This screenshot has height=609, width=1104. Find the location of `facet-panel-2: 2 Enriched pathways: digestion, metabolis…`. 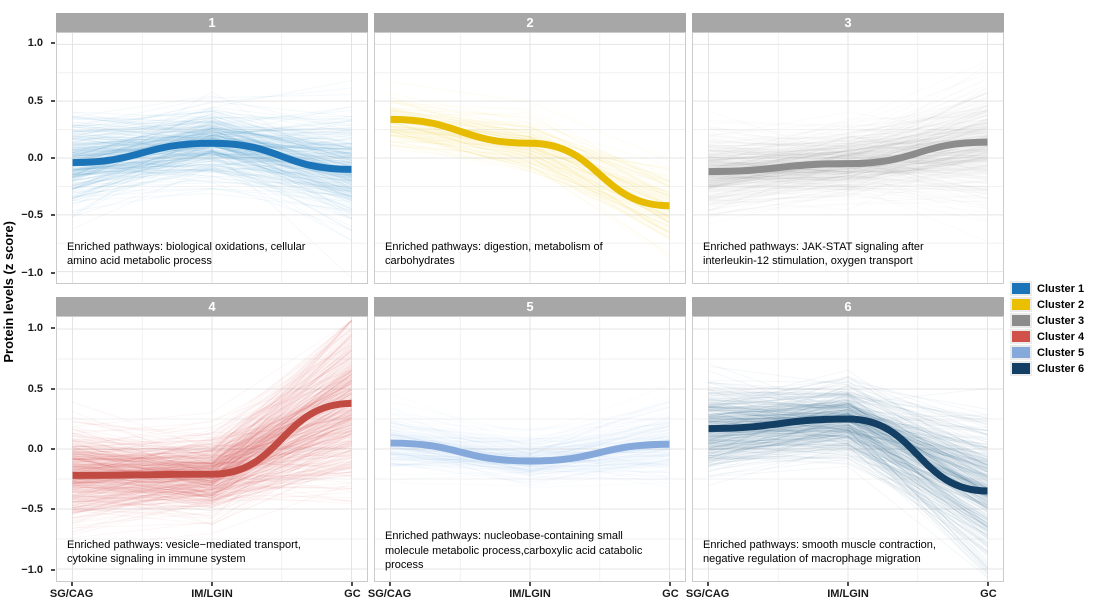

facet-panel-2: 2 Enriched pathways: digestion, metabolis… is located at coordinates (530, 148).